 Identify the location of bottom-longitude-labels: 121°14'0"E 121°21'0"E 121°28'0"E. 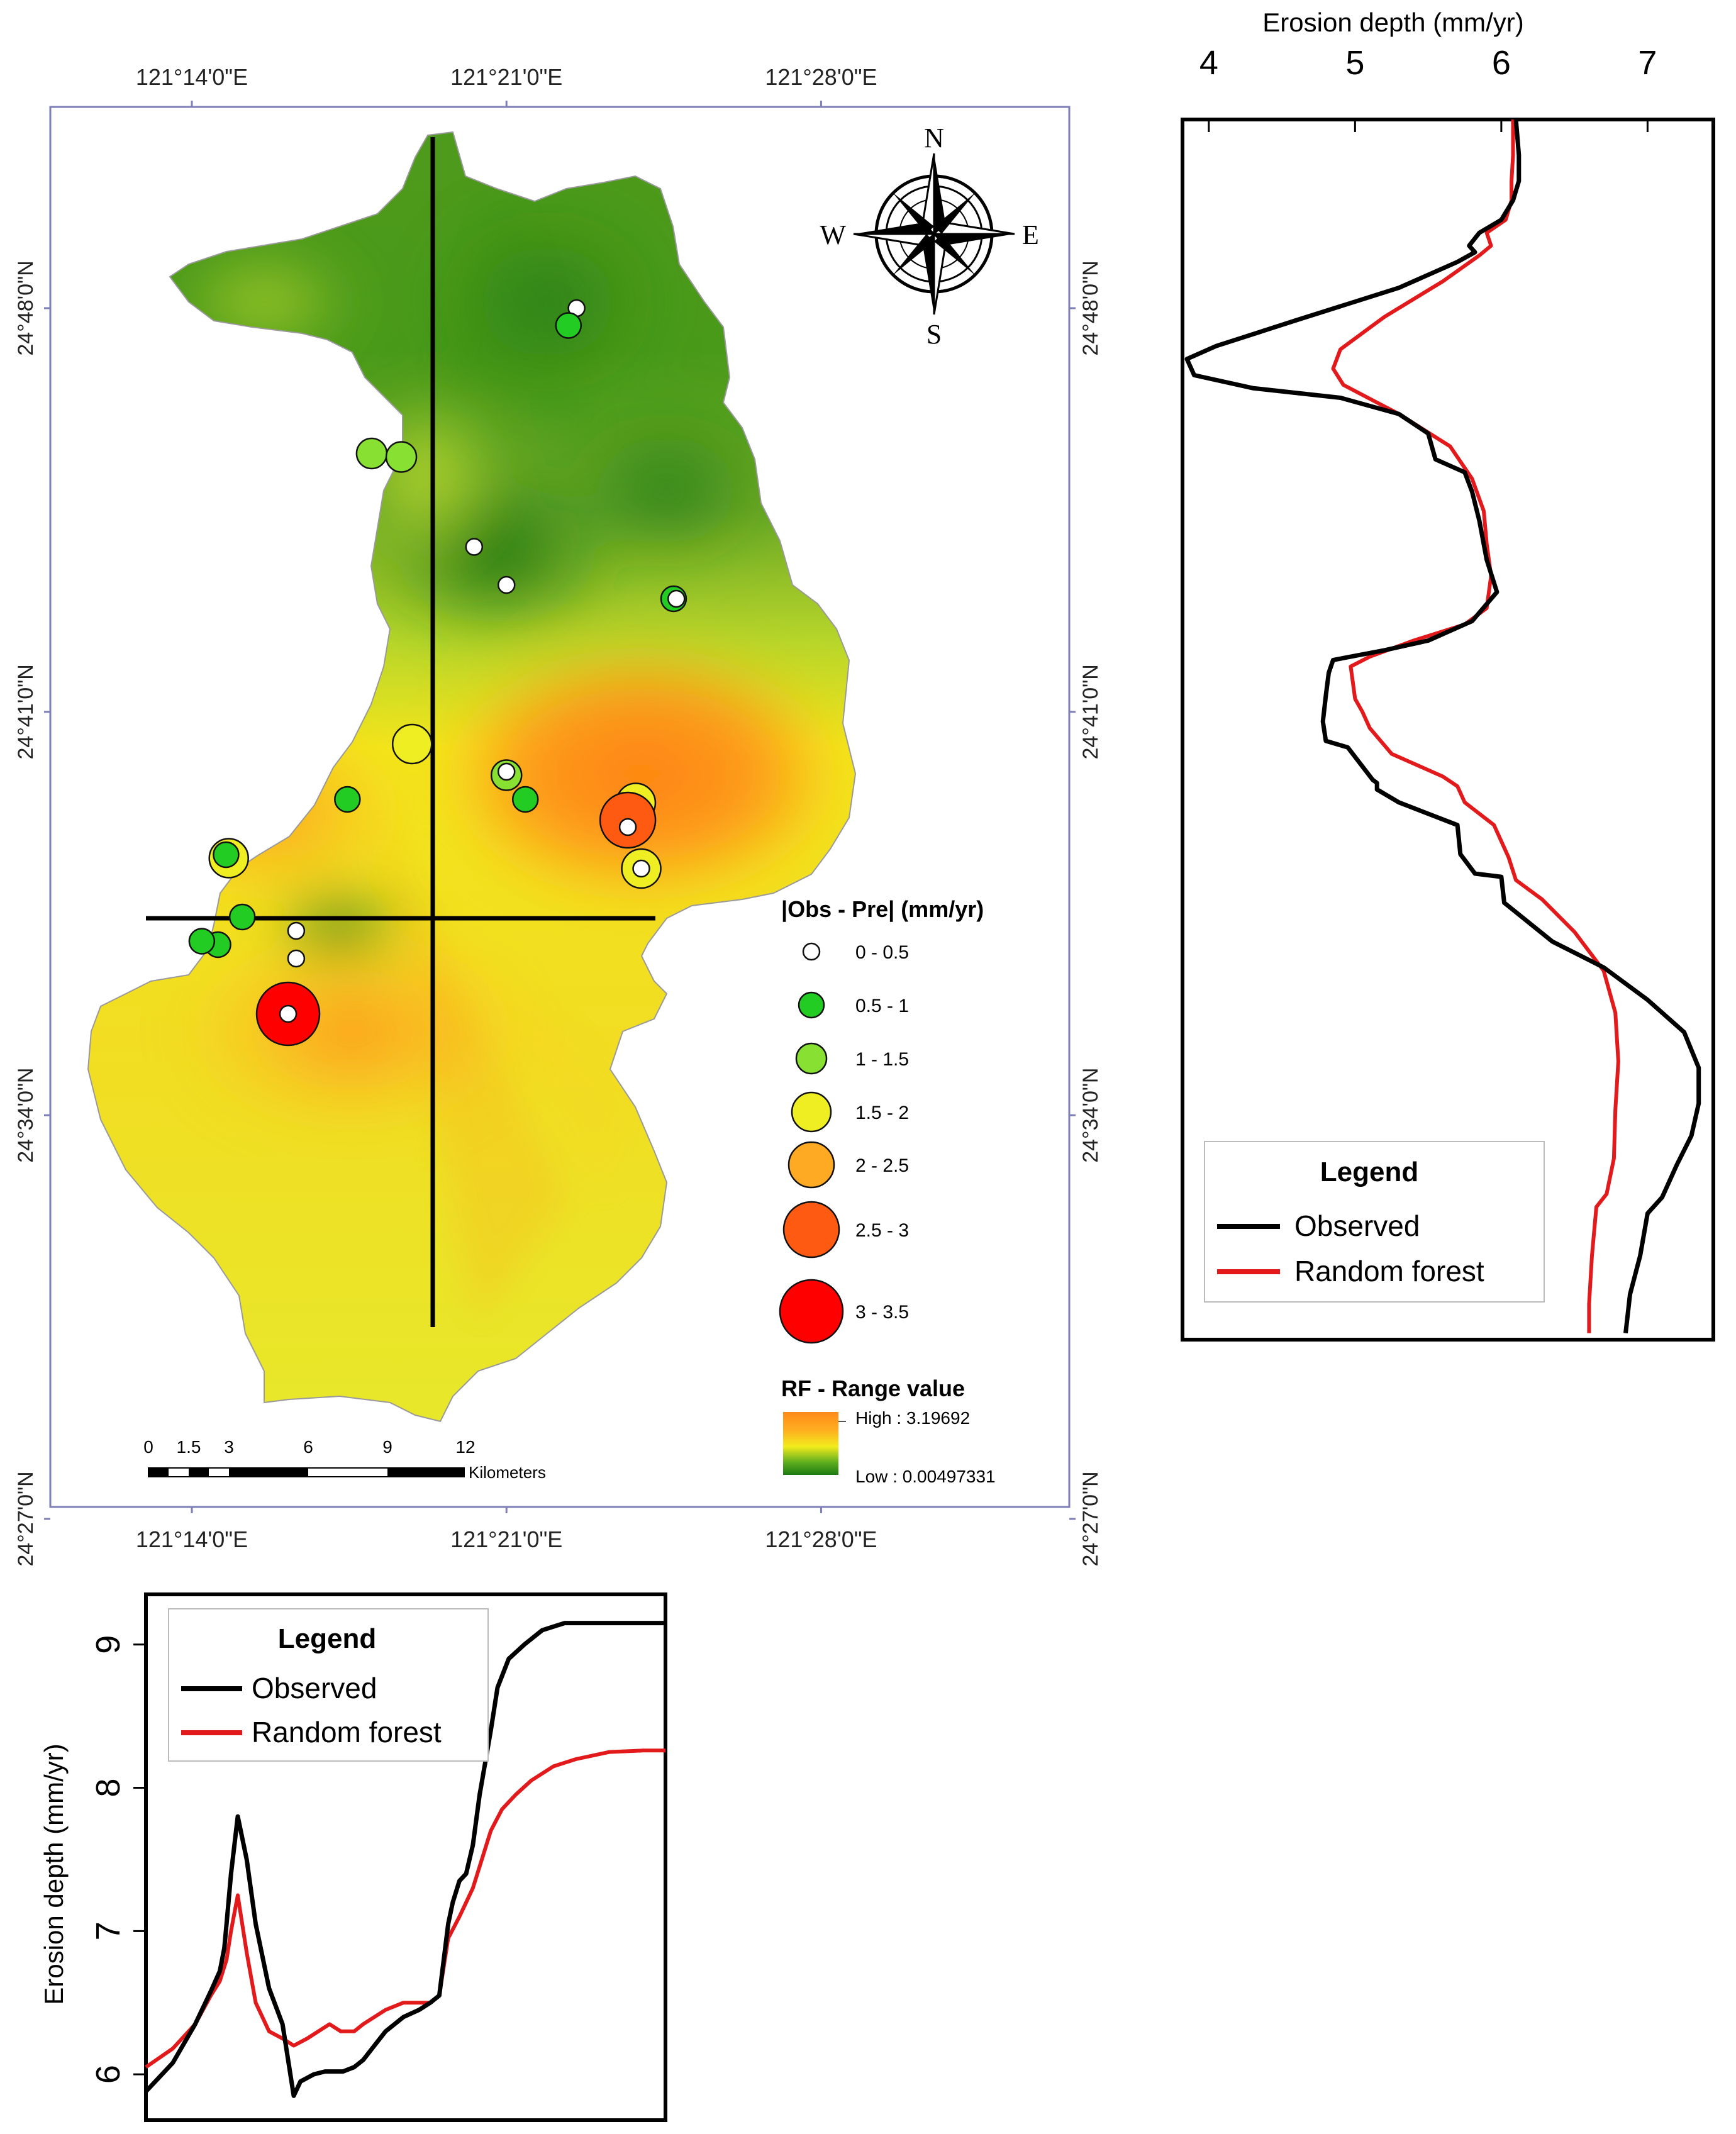
(506, 1539).